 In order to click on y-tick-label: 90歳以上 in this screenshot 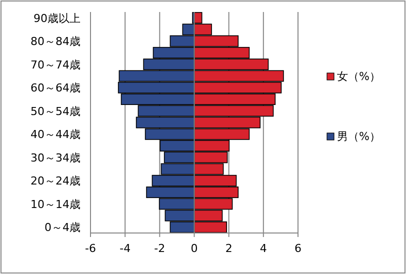, I will do `click(57, 18)`.